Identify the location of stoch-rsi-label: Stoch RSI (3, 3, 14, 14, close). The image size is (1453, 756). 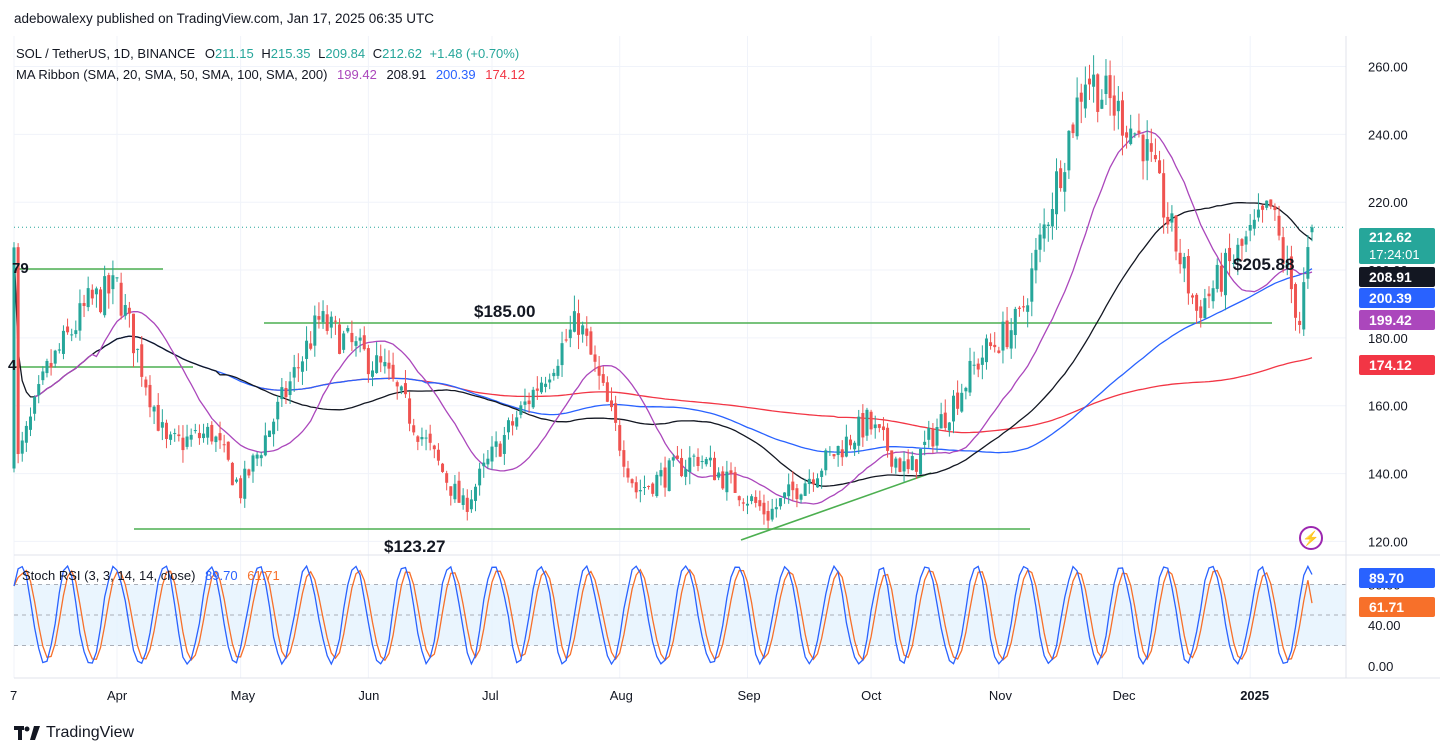
(109, 575).